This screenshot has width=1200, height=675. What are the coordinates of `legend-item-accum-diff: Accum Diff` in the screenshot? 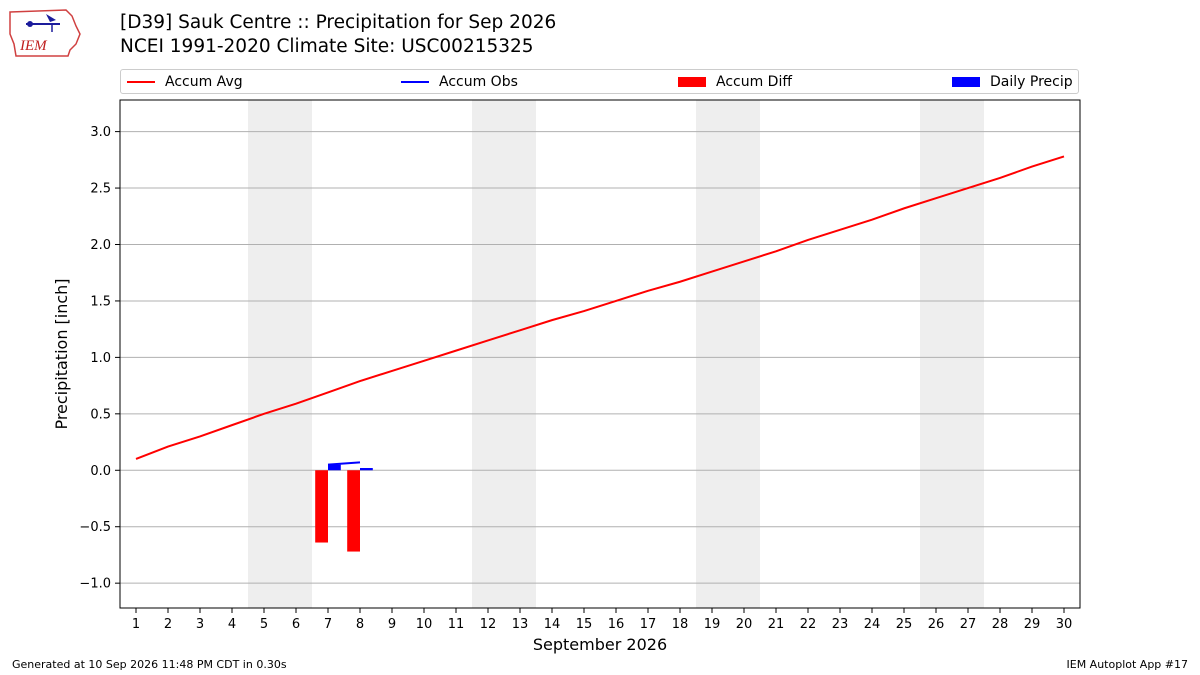 It's located at (735, 82).